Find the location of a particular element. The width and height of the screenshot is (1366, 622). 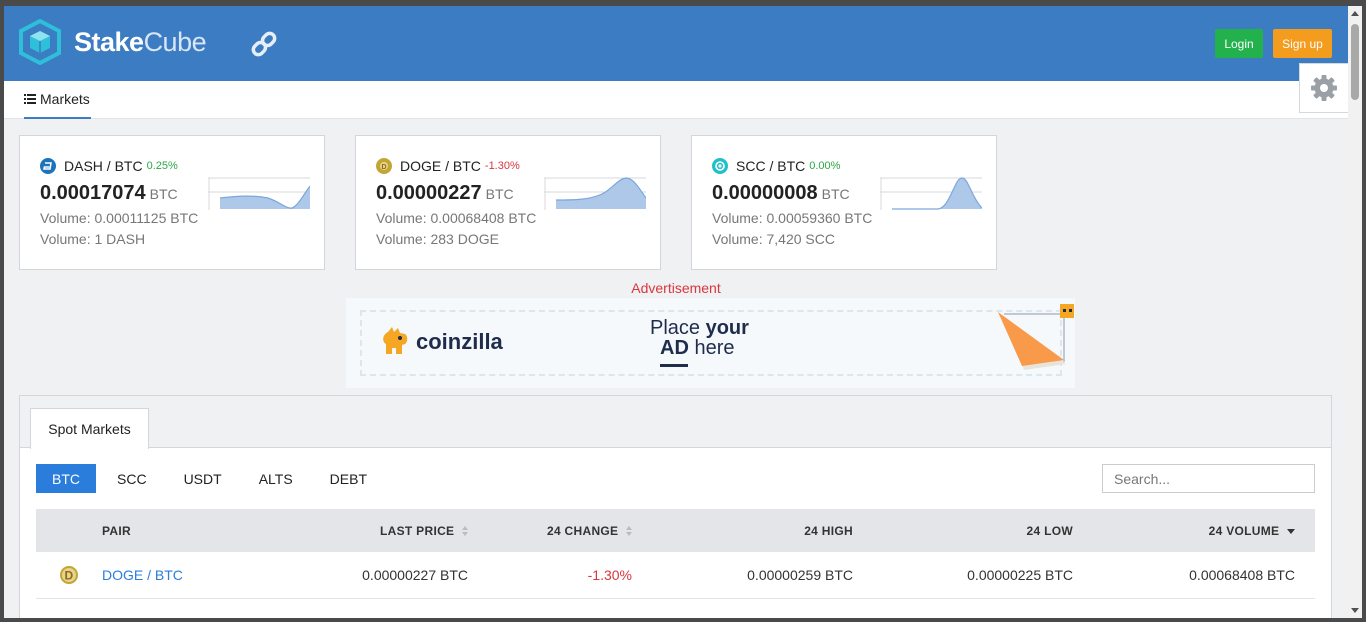

ticker-change: 0.25% is located at coordinates (162, 166).